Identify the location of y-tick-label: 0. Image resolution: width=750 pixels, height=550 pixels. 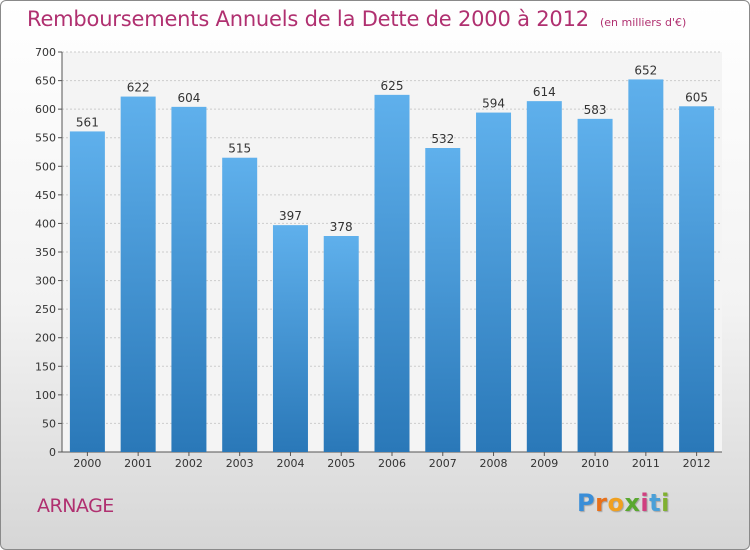
(52, 452).